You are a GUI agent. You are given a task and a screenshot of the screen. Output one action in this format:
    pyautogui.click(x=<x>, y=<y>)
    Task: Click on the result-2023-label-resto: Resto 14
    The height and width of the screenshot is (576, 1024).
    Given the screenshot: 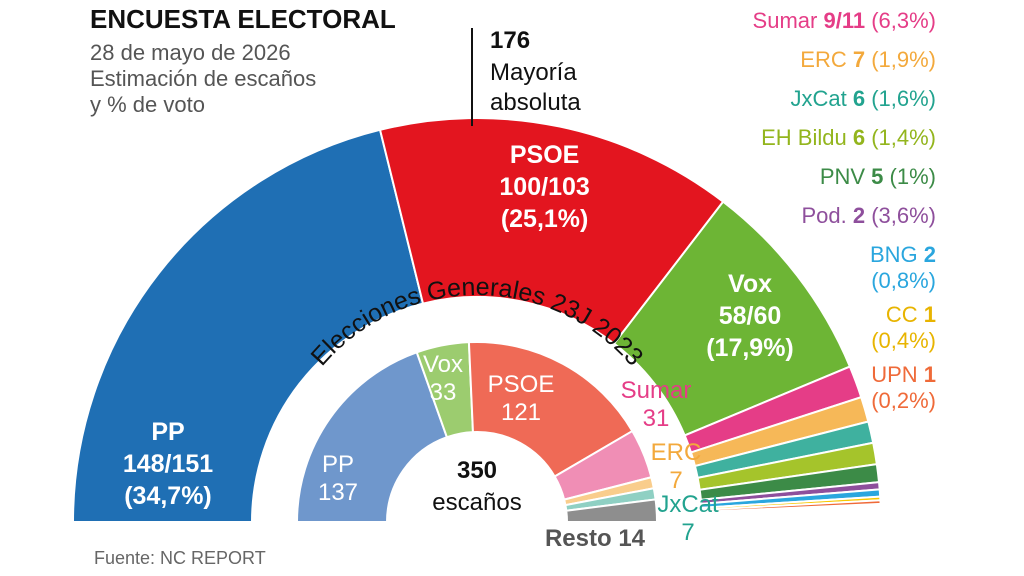 What is the action you would take?
    pyautogui.click(x=595, y=538)
    